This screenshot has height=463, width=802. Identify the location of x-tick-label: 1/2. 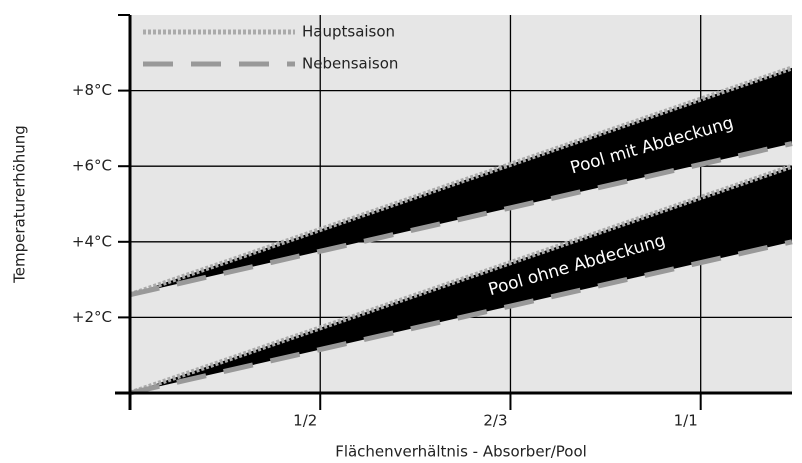
(305, 421).